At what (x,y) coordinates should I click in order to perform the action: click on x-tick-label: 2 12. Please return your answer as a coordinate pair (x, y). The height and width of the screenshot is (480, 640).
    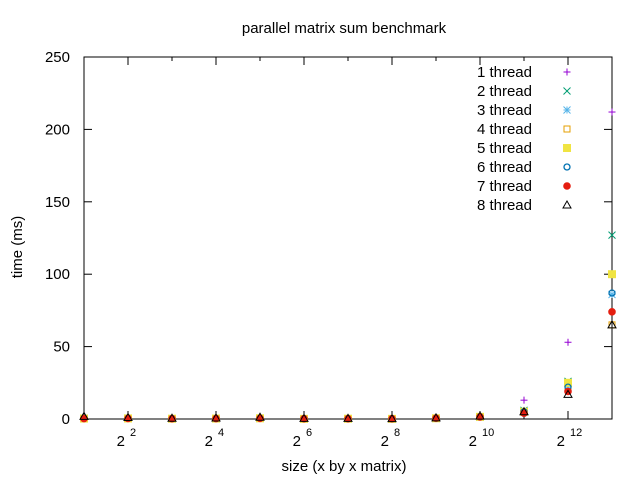
    Looking at the image, I should click on (570, 438).